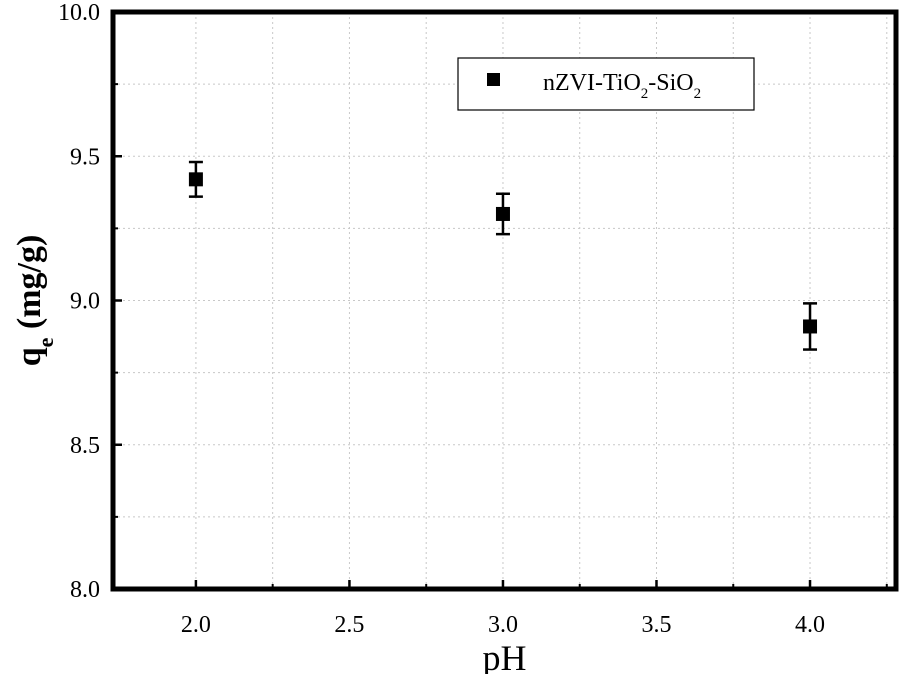  What do you see at coordinates (85, 590) in the screenshot?
I see `y-tick-label: 8.0` at bounding box center [85, 590].